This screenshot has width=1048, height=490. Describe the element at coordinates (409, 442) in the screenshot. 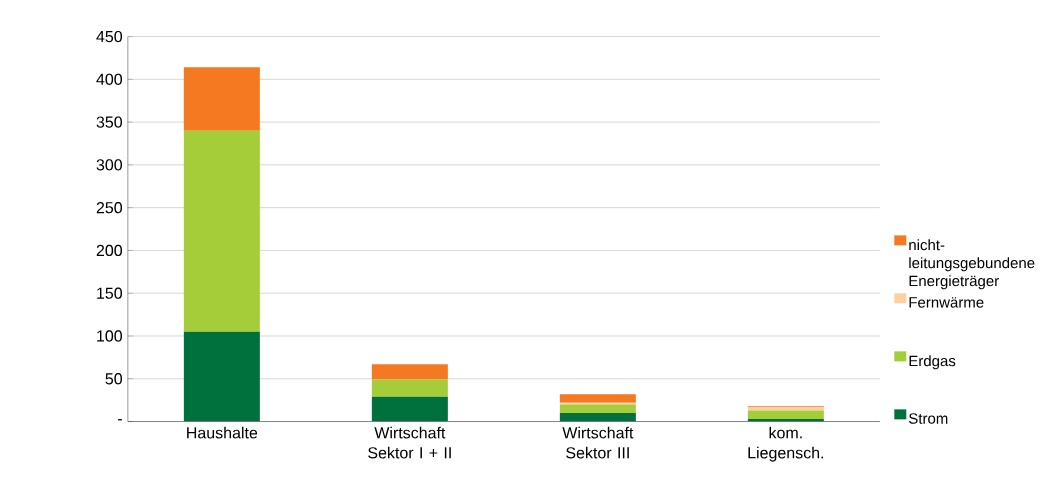

I see `x-tick-label: Wirtschaft Sektor I + II` at that location.